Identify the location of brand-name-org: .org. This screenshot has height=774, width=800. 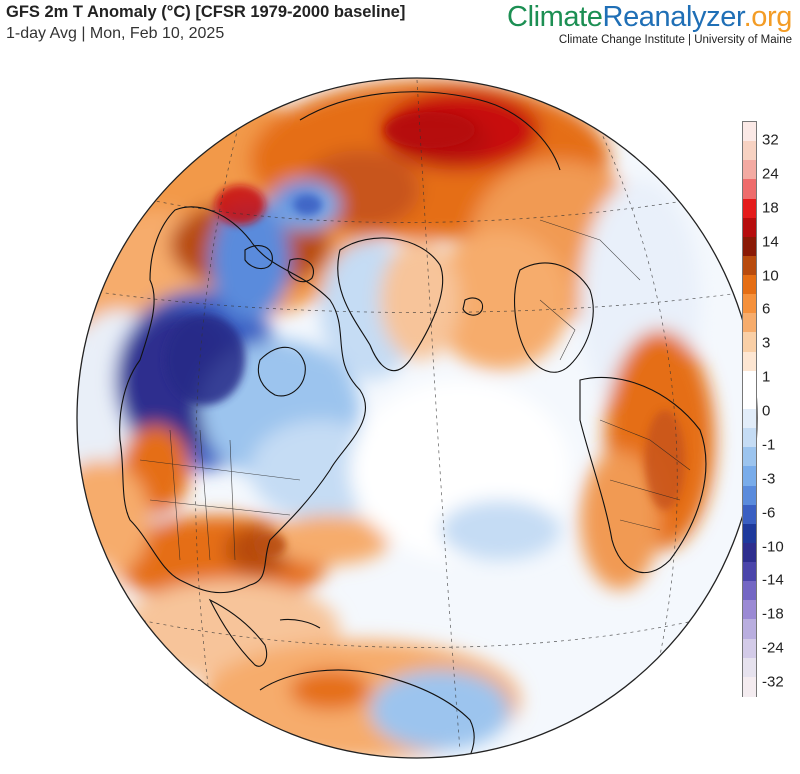
(768, 17).